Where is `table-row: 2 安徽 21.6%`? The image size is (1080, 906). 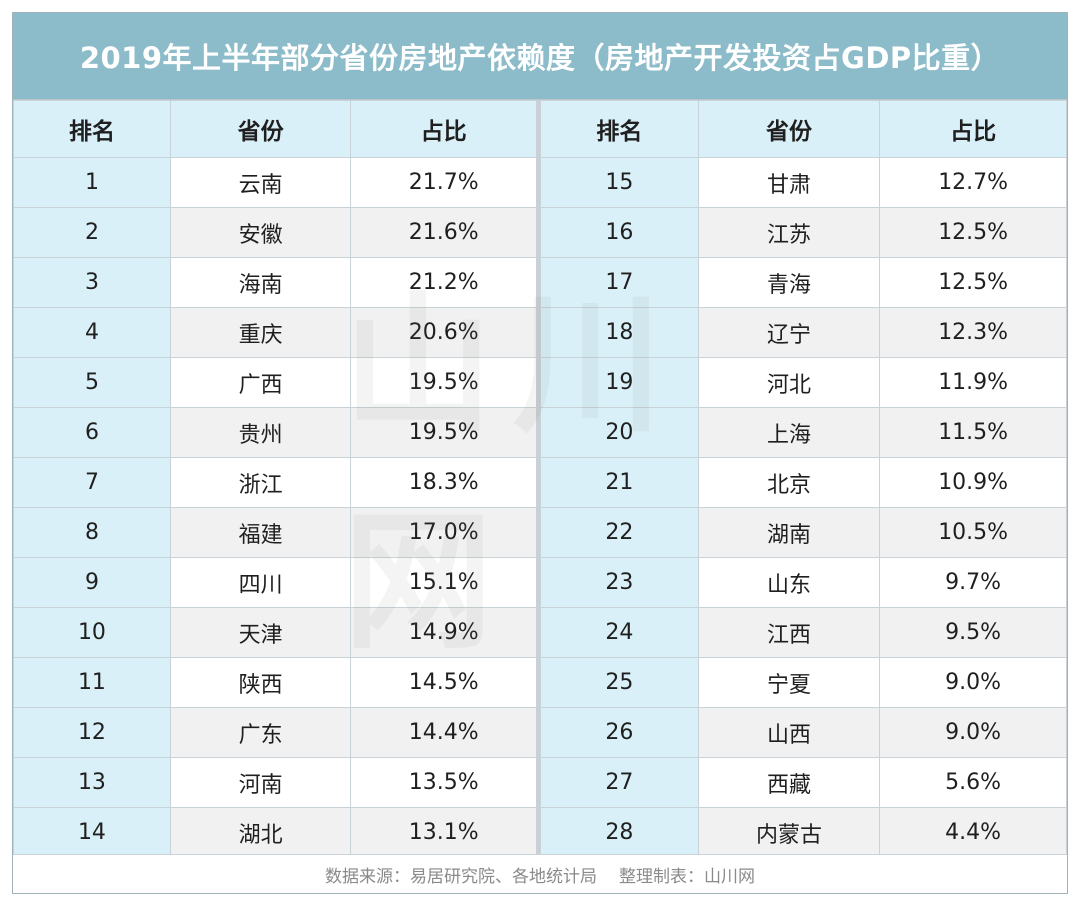 table-row: 2 安徽 21.6% is located at coordinates (275, 232).